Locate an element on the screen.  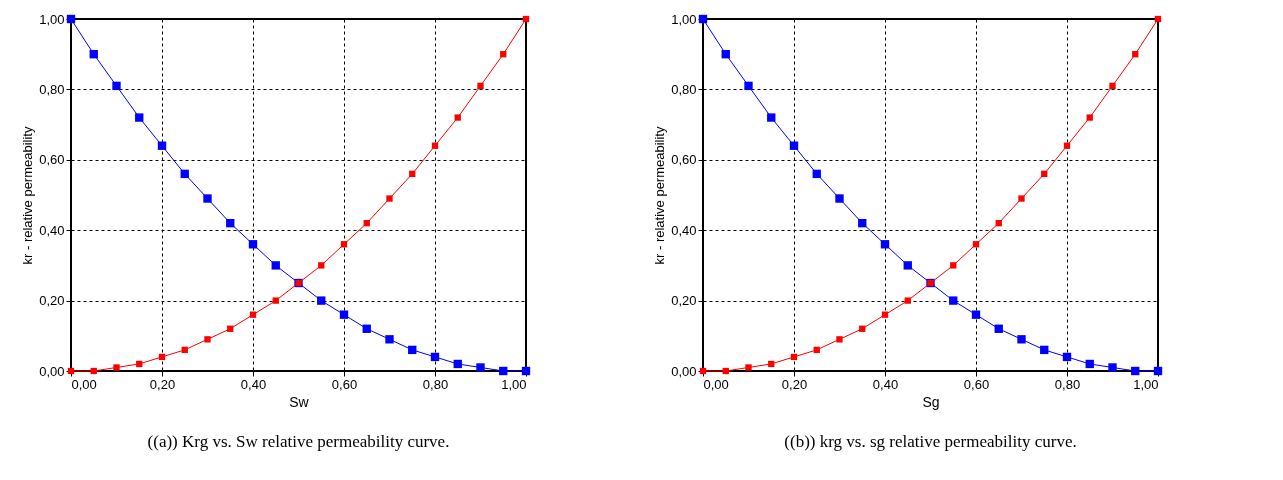
x-axis-title: Sg is located at coordinates (931, 401).